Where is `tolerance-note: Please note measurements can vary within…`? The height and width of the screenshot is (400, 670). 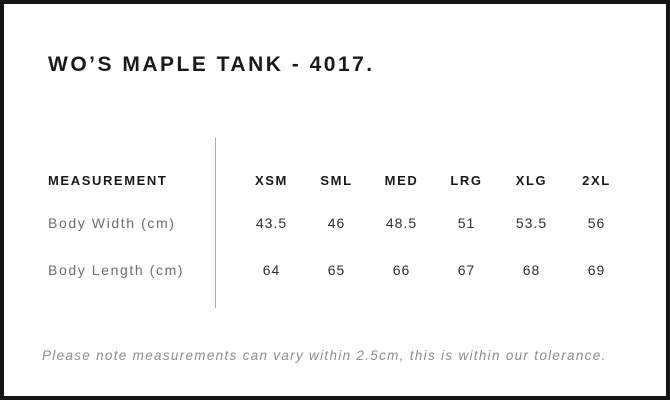 tolerance-note: Please note measurements can vary within… is located at coordinates (324, 355).